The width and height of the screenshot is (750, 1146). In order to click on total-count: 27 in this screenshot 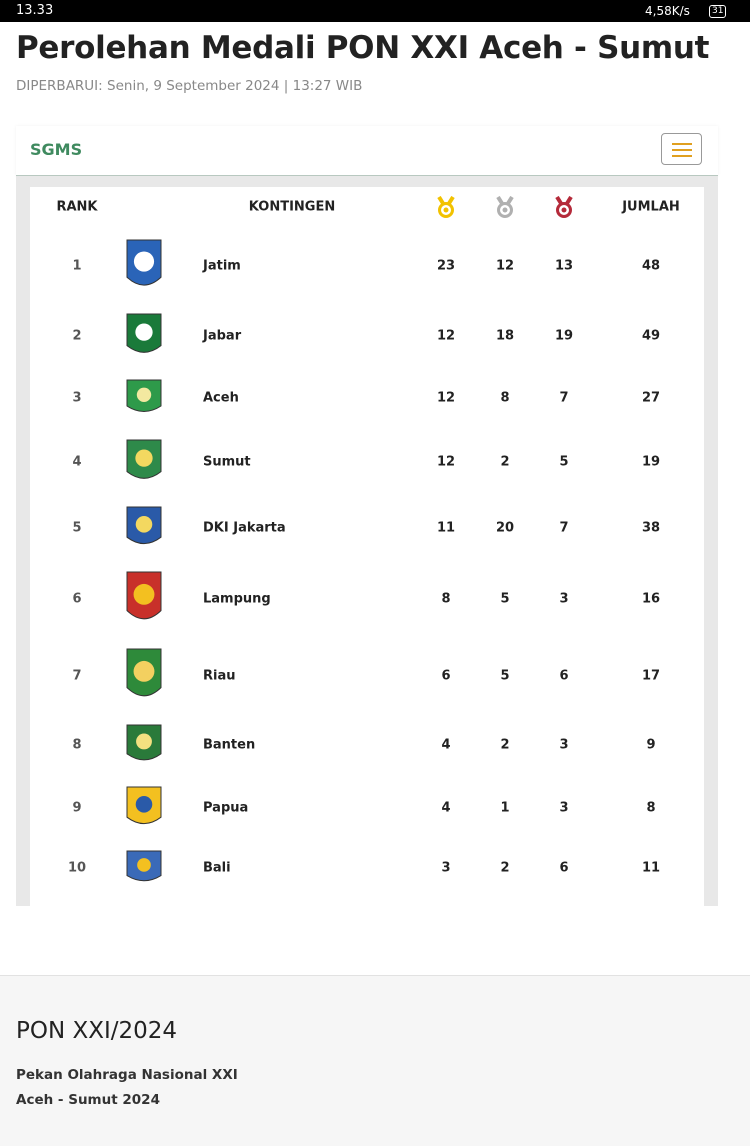, I will do `click(651, 398)`.